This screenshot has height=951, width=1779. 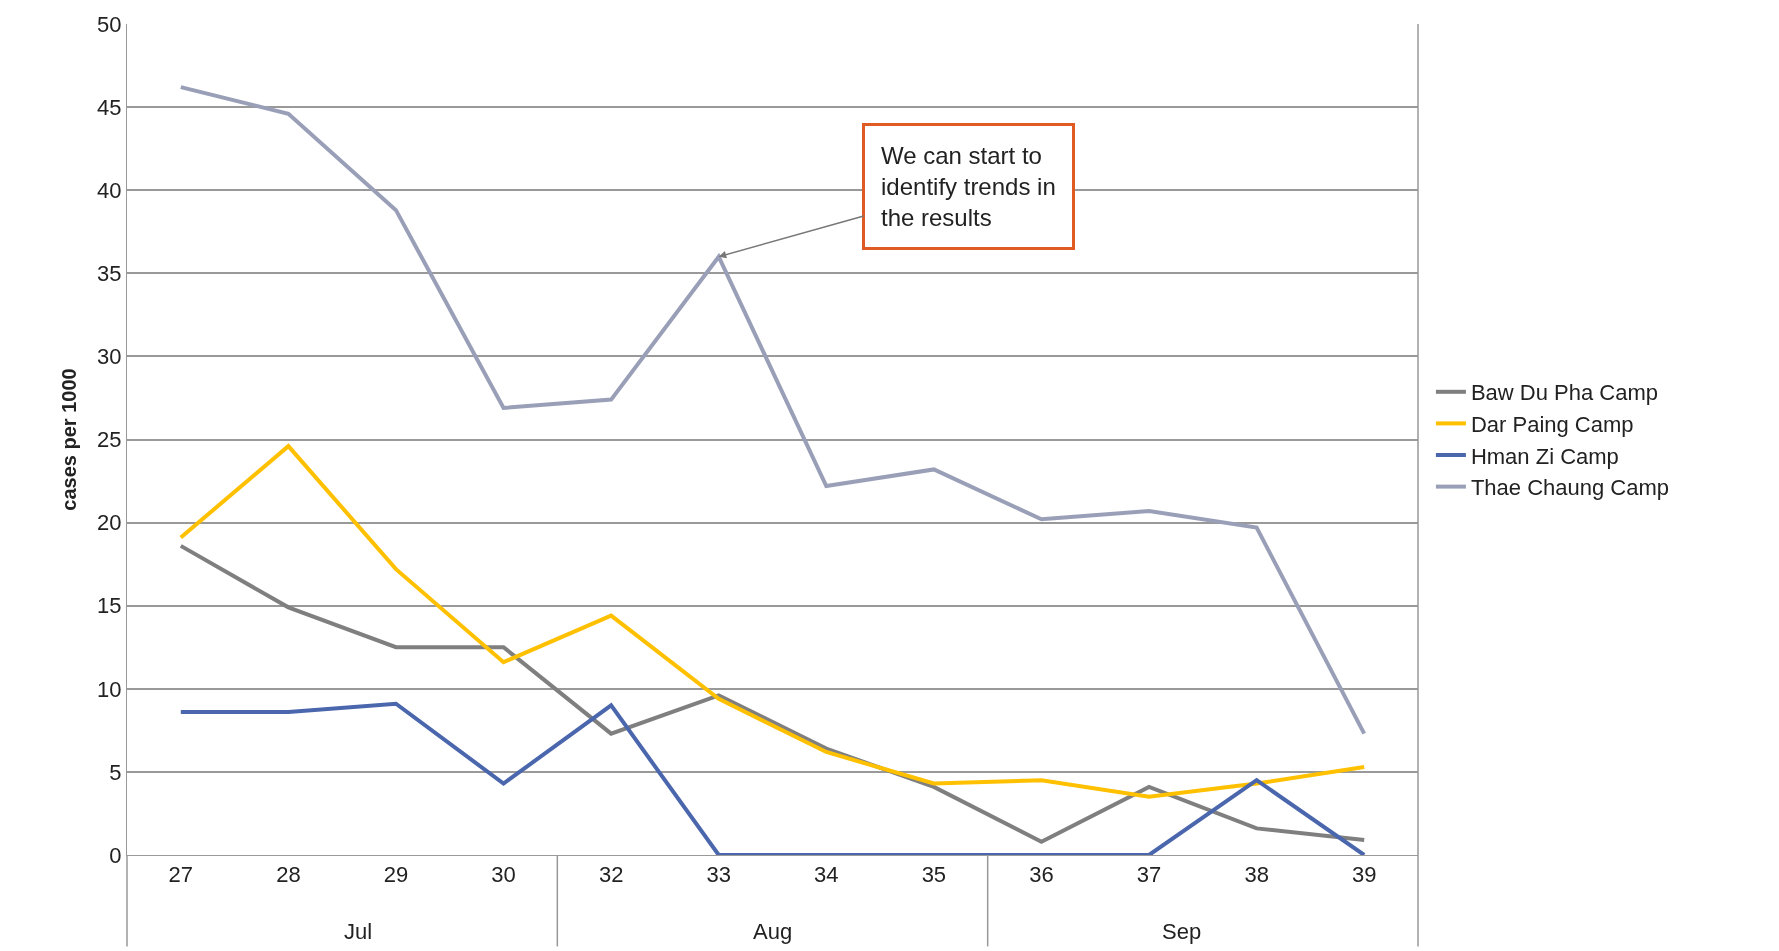 What do you see at coordinates (109, 440) in the screenshot?
I see `y-tick-label: 25` at bounding box center [109, 440].